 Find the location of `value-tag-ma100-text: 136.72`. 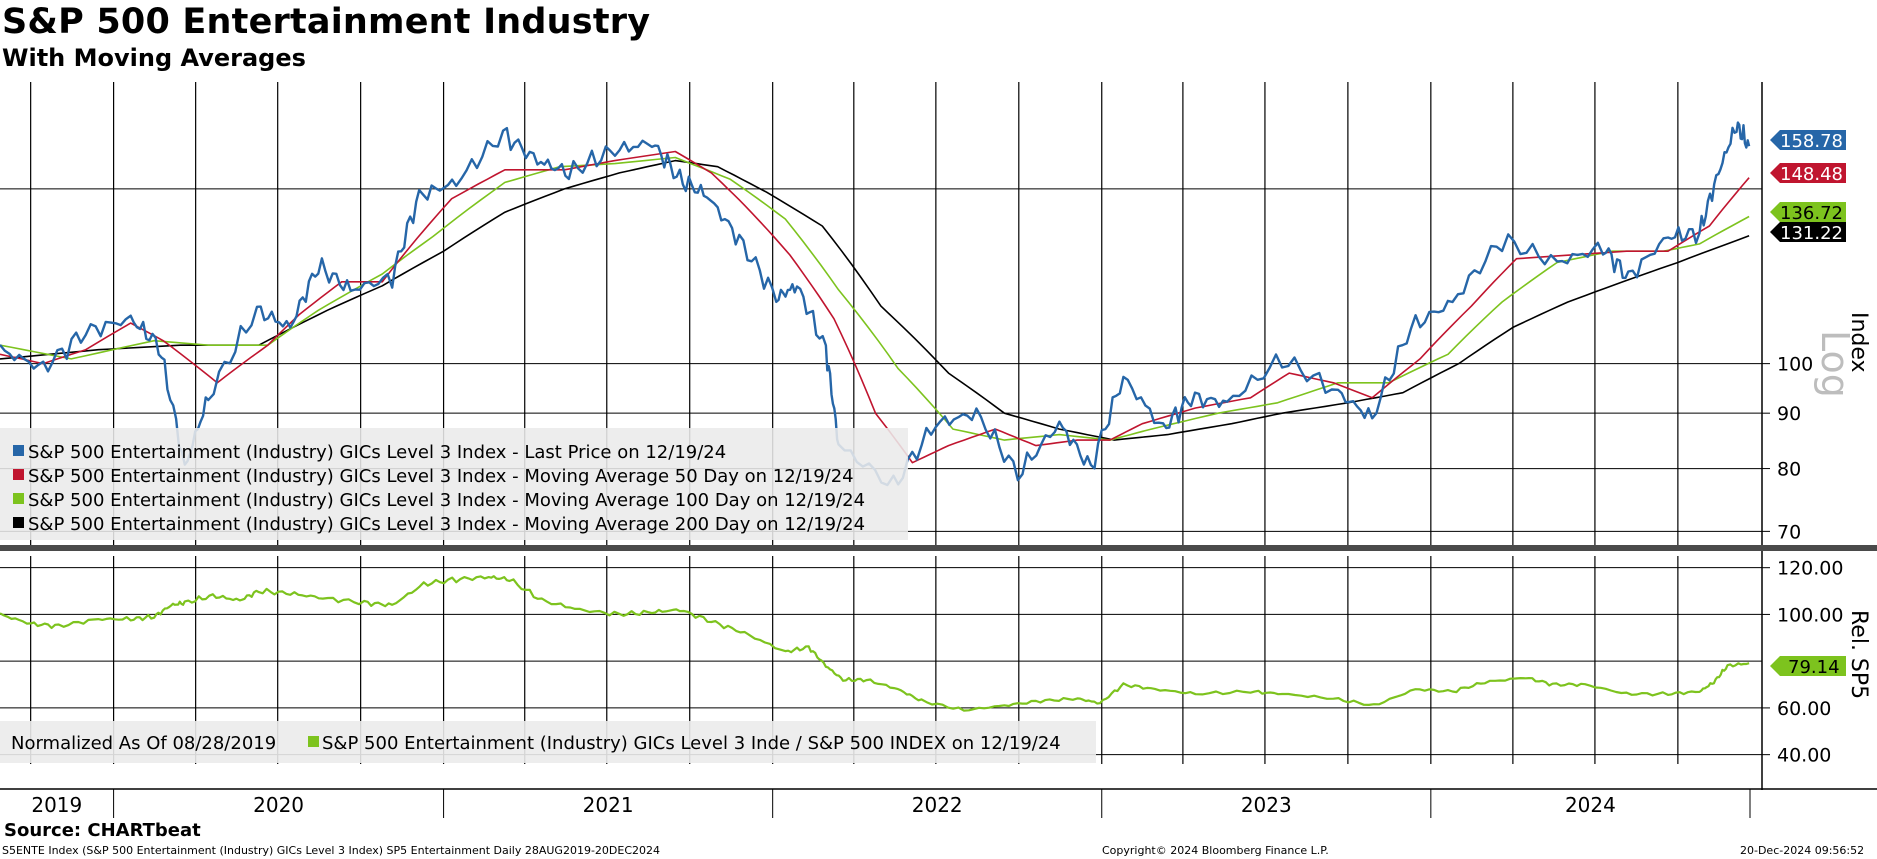

value-tag-ma100-text: 136.72 is located at coordinates (1811, 213).